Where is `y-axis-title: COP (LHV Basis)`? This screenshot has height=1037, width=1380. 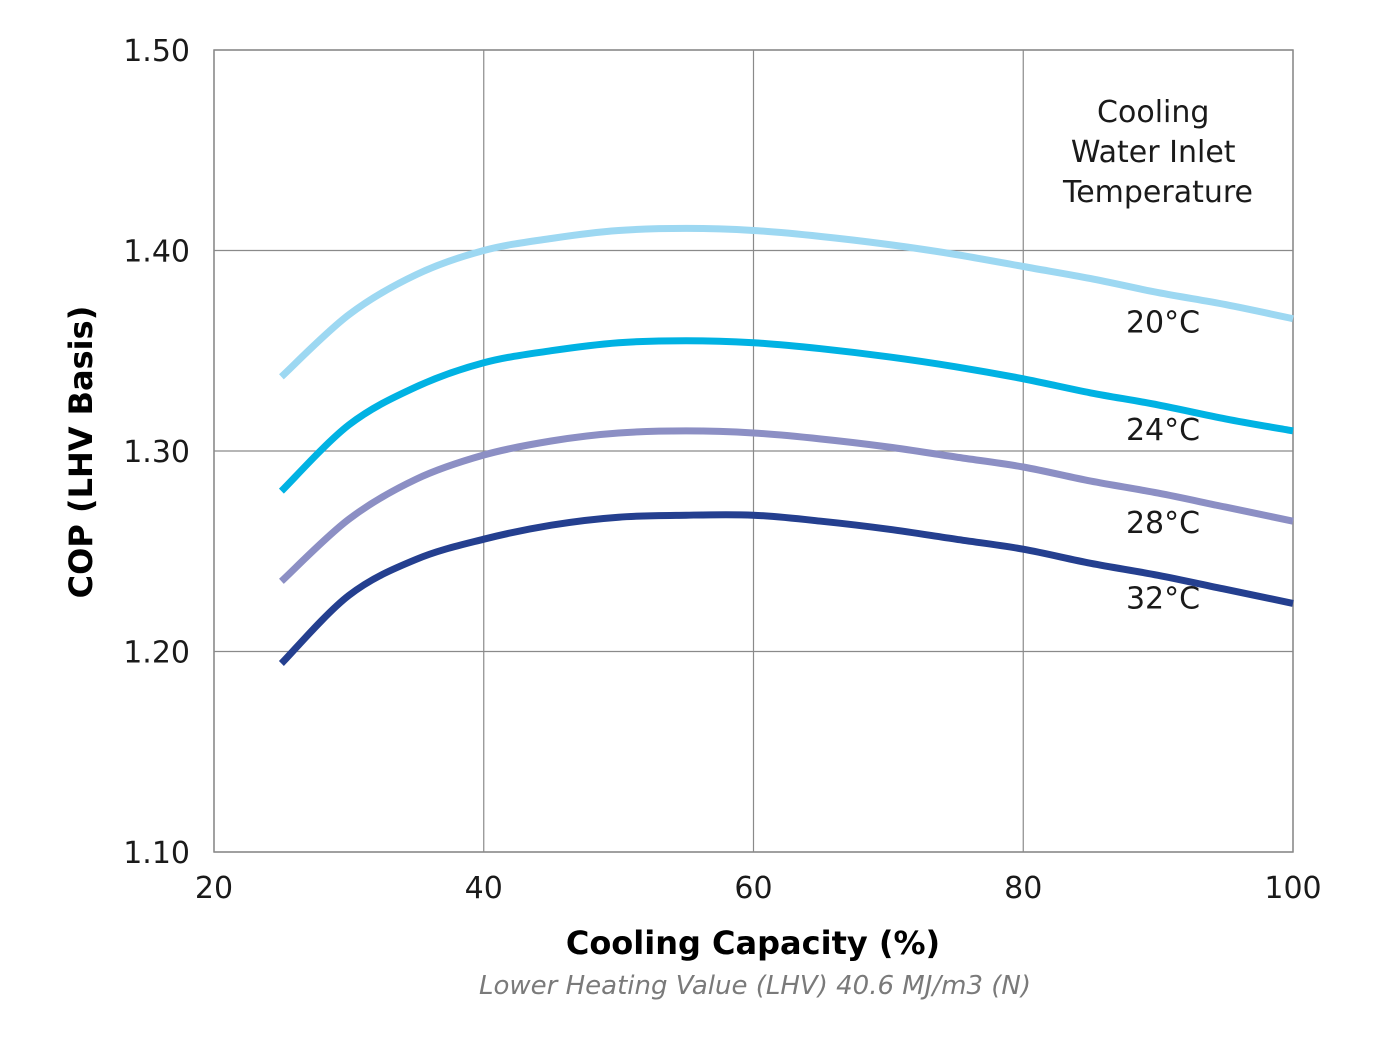 y-axis-title: COP (LHV Basis) is located at coordinates (81, 452).